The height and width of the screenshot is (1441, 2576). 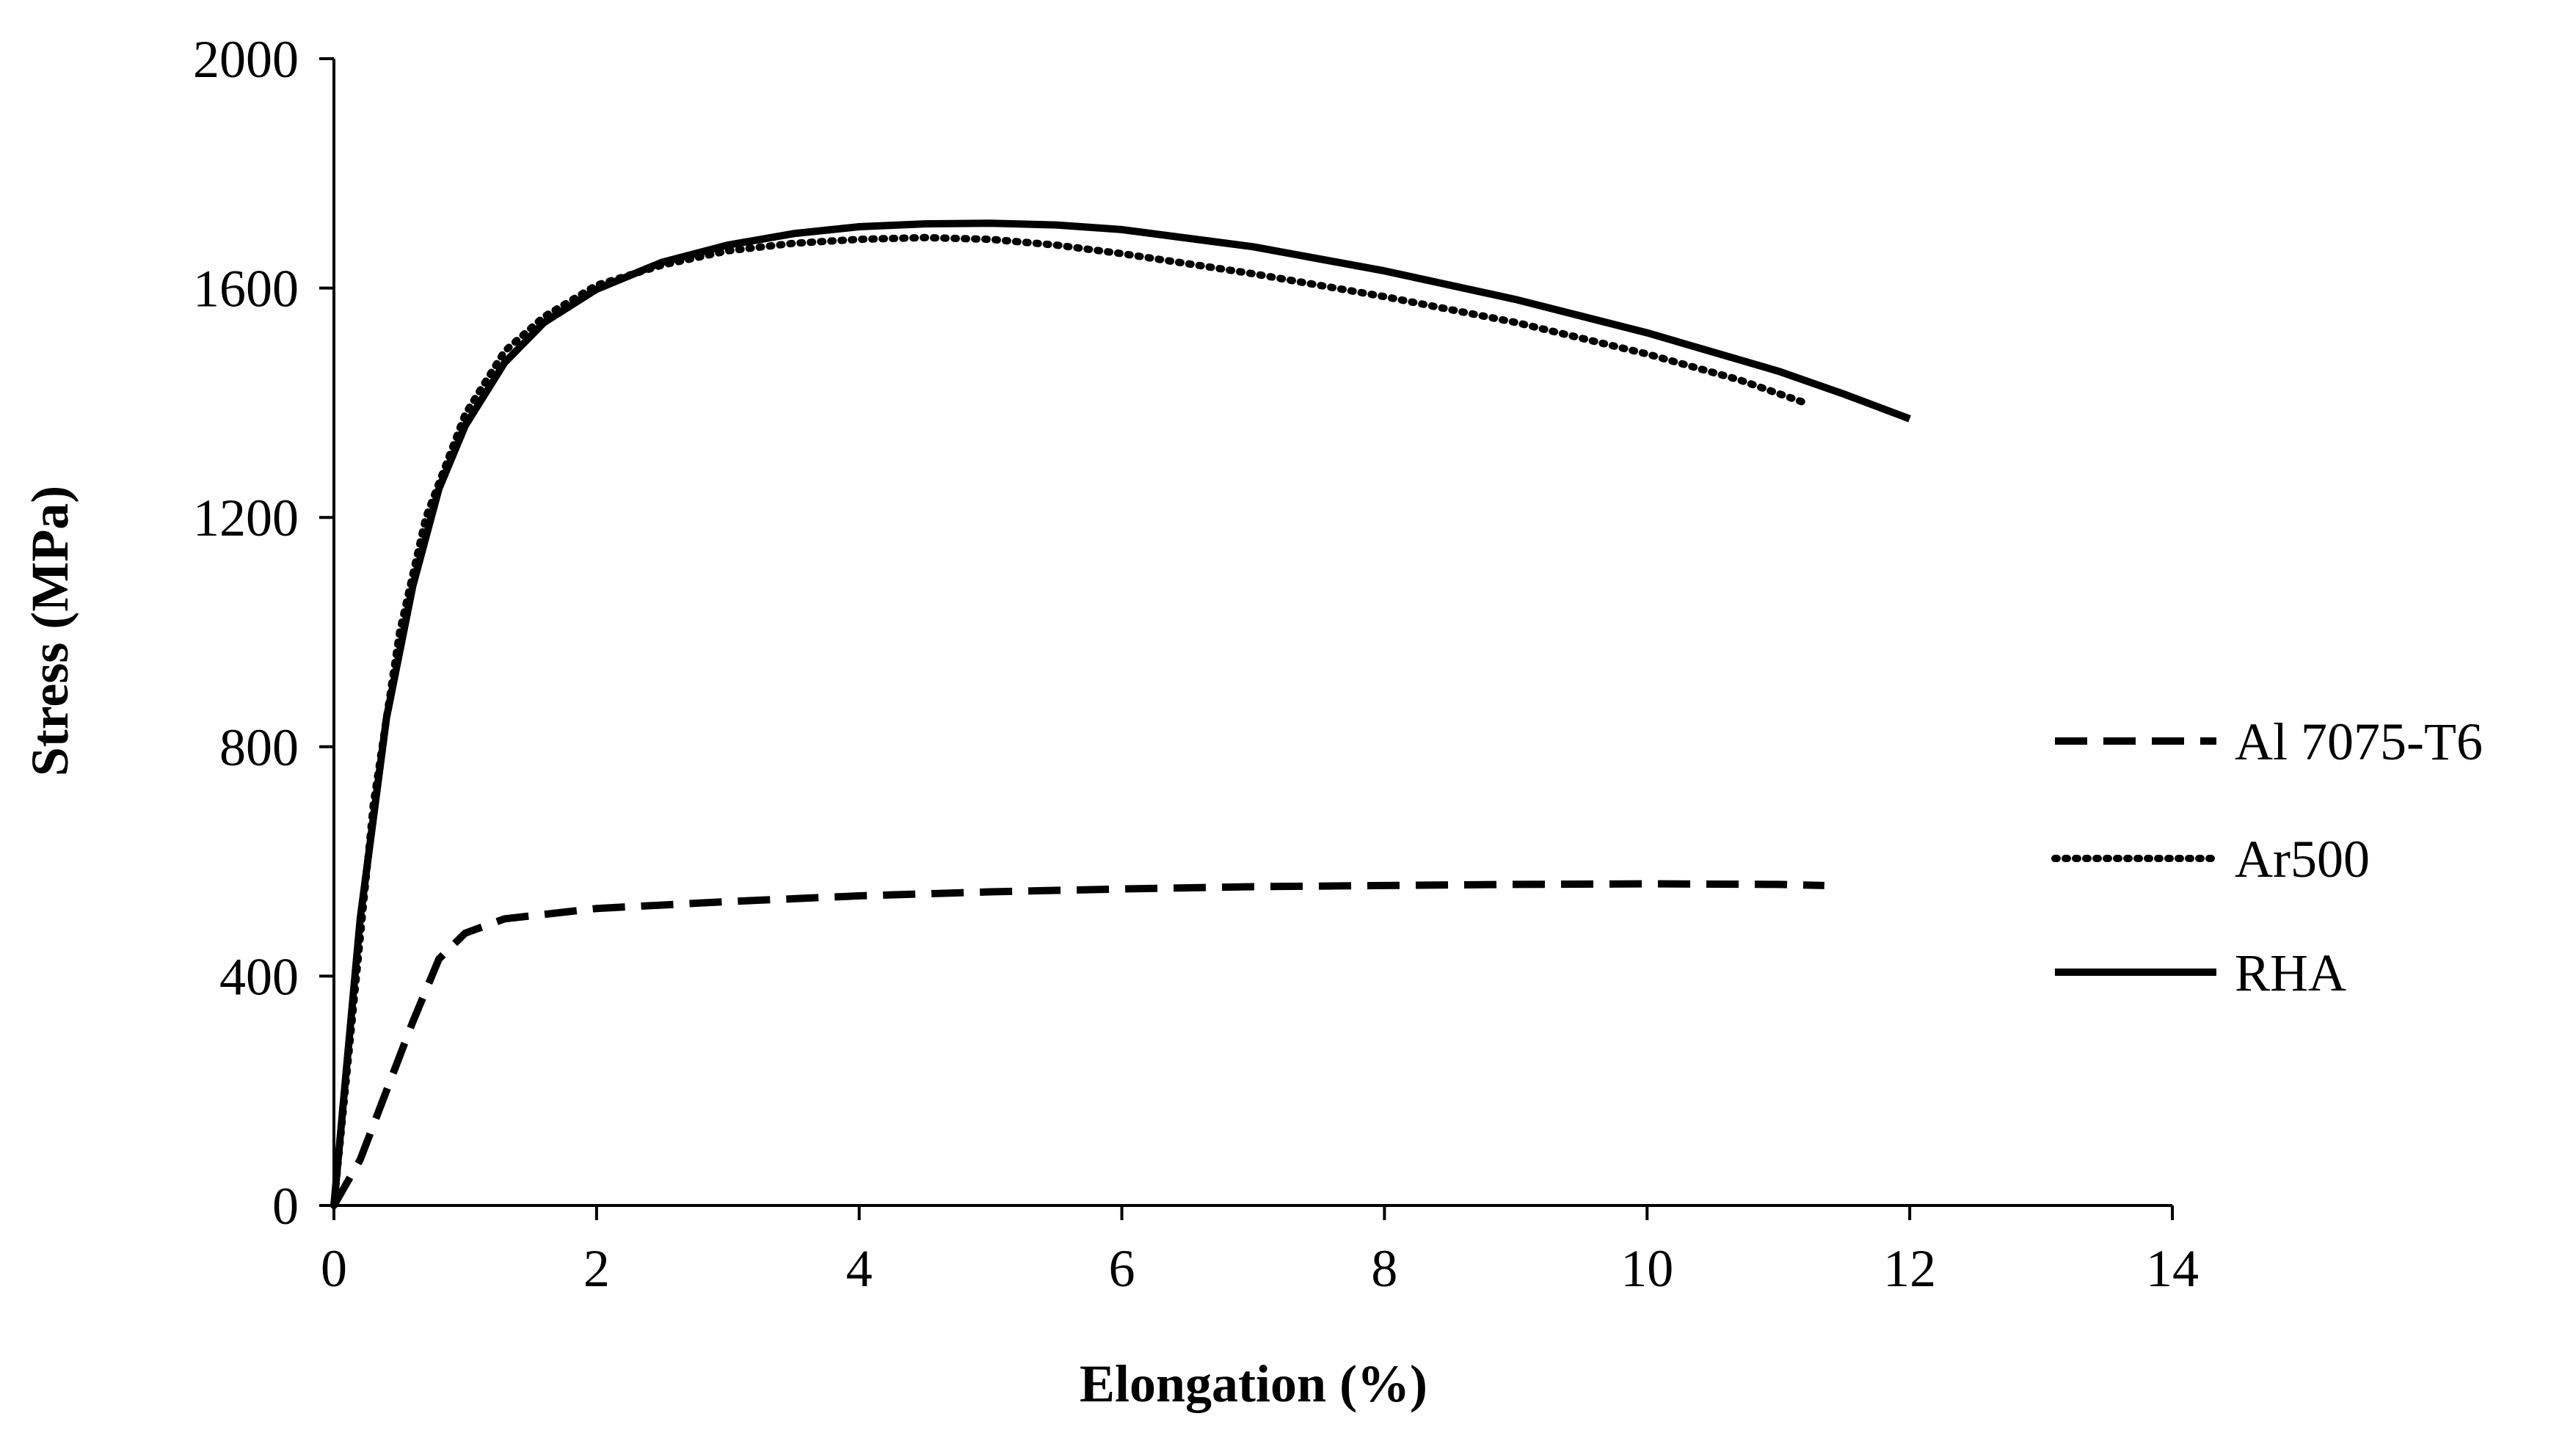 I want to click on legend-label: Al 7075-T6, so click(x=2359, y=741).